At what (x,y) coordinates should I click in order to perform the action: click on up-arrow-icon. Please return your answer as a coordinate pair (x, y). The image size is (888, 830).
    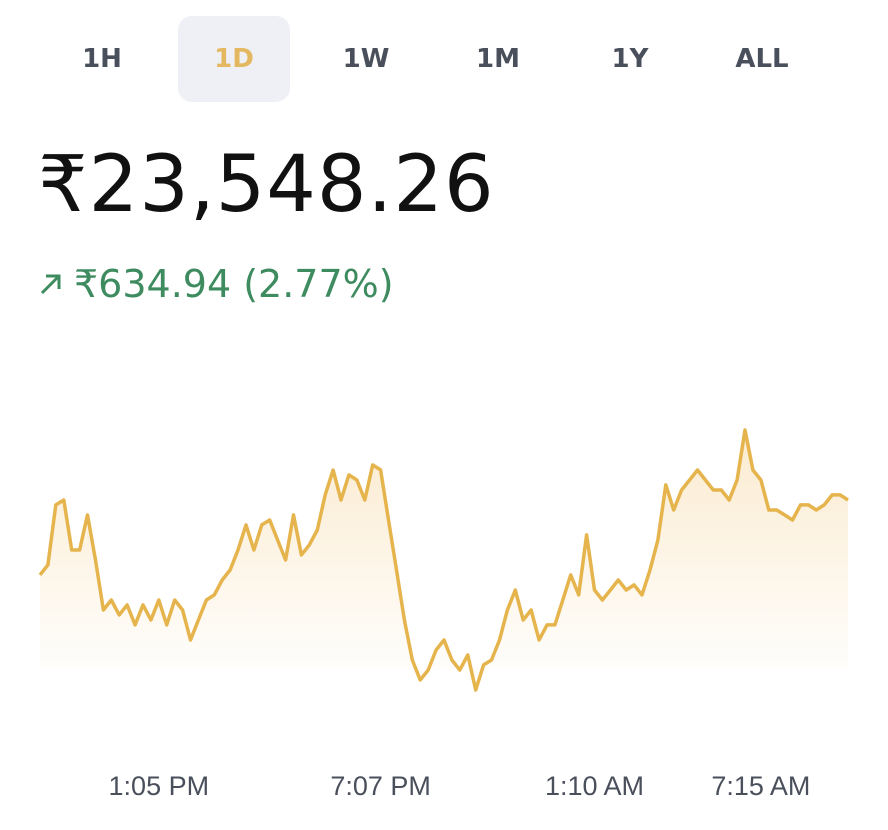
    Looking at the image, I should click on (50, 284).